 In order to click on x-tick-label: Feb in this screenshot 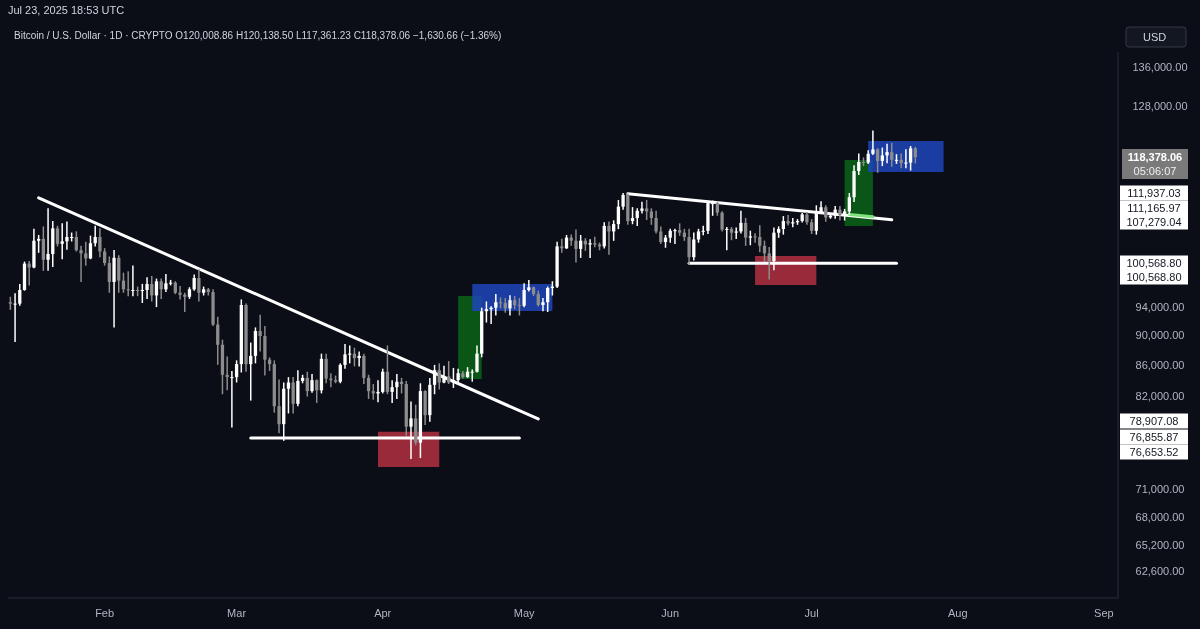, I will do `click(105, 613)`.